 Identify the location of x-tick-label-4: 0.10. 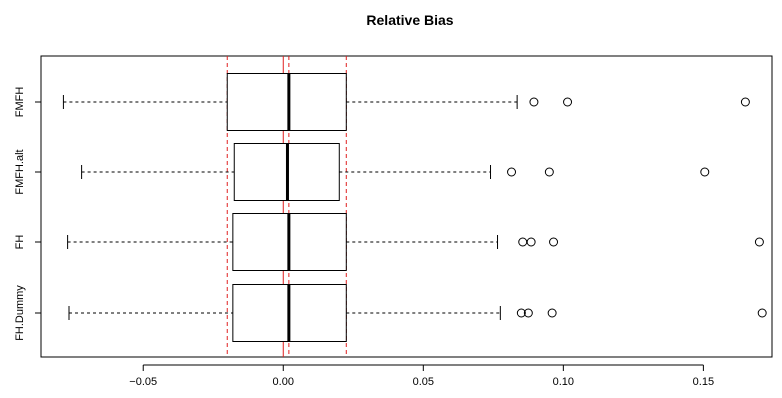
(563, 382).